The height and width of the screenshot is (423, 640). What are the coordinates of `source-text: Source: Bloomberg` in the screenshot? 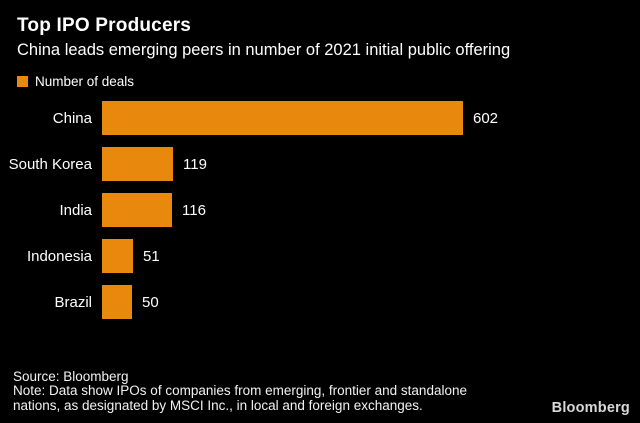 It's located at (71, 376).